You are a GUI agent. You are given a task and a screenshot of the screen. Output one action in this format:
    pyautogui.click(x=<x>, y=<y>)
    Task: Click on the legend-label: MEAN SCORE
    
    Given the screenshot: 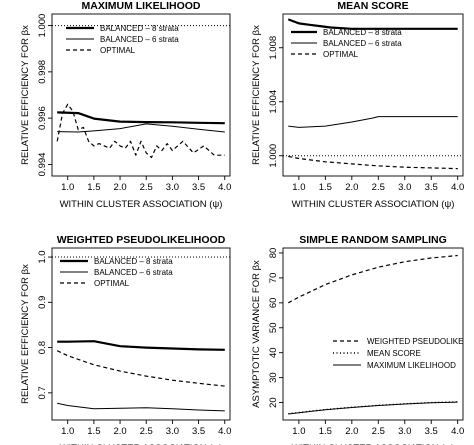 What is the action you would take?
    pyautogui.click(x=394, y=353)
    